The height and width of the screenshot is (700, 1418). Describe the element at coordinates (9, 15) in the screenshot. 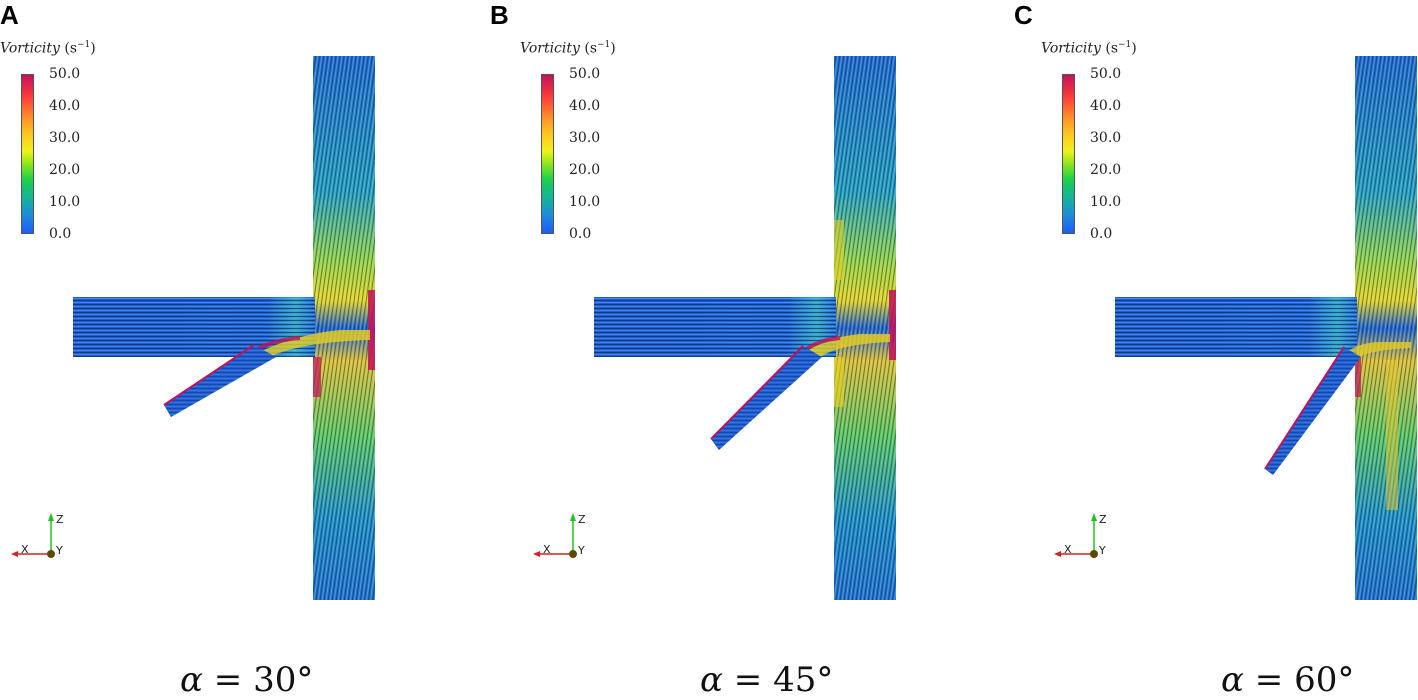

I see `panel-letter: A` at that location.